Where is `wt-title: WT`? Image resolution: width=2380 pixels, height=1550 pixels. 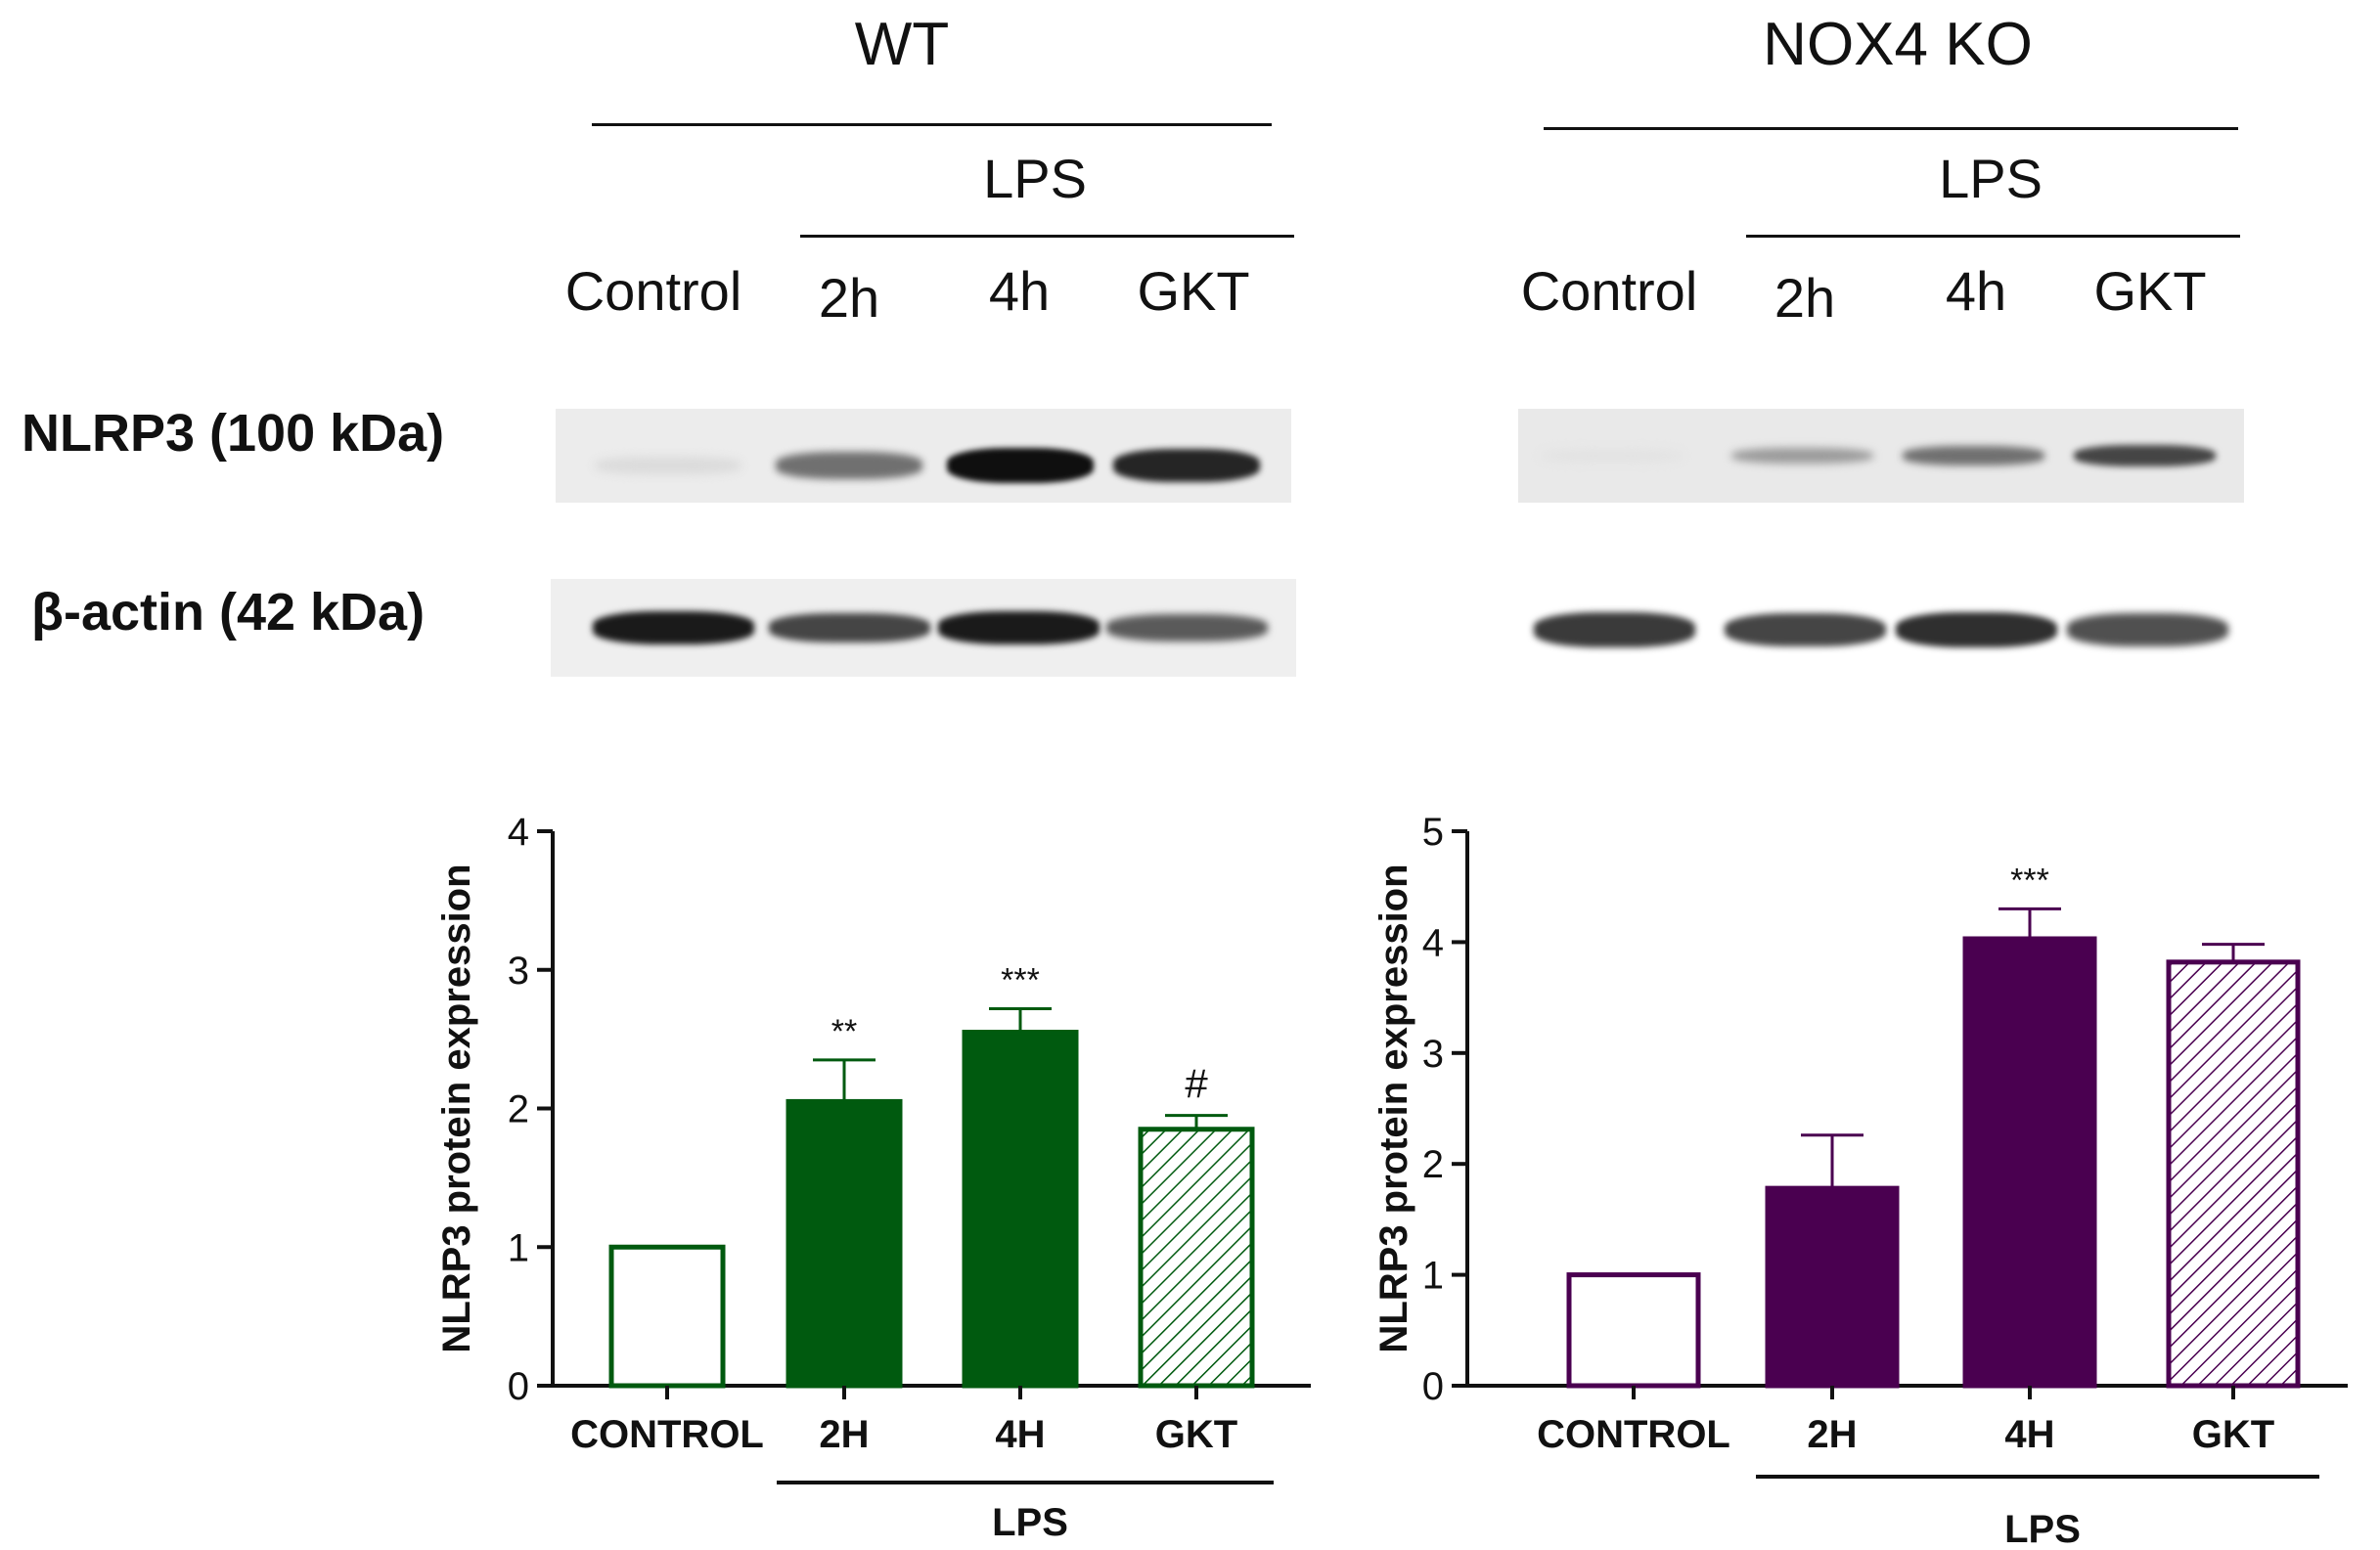 wt-title: WT is located at coordinates (902, 44).